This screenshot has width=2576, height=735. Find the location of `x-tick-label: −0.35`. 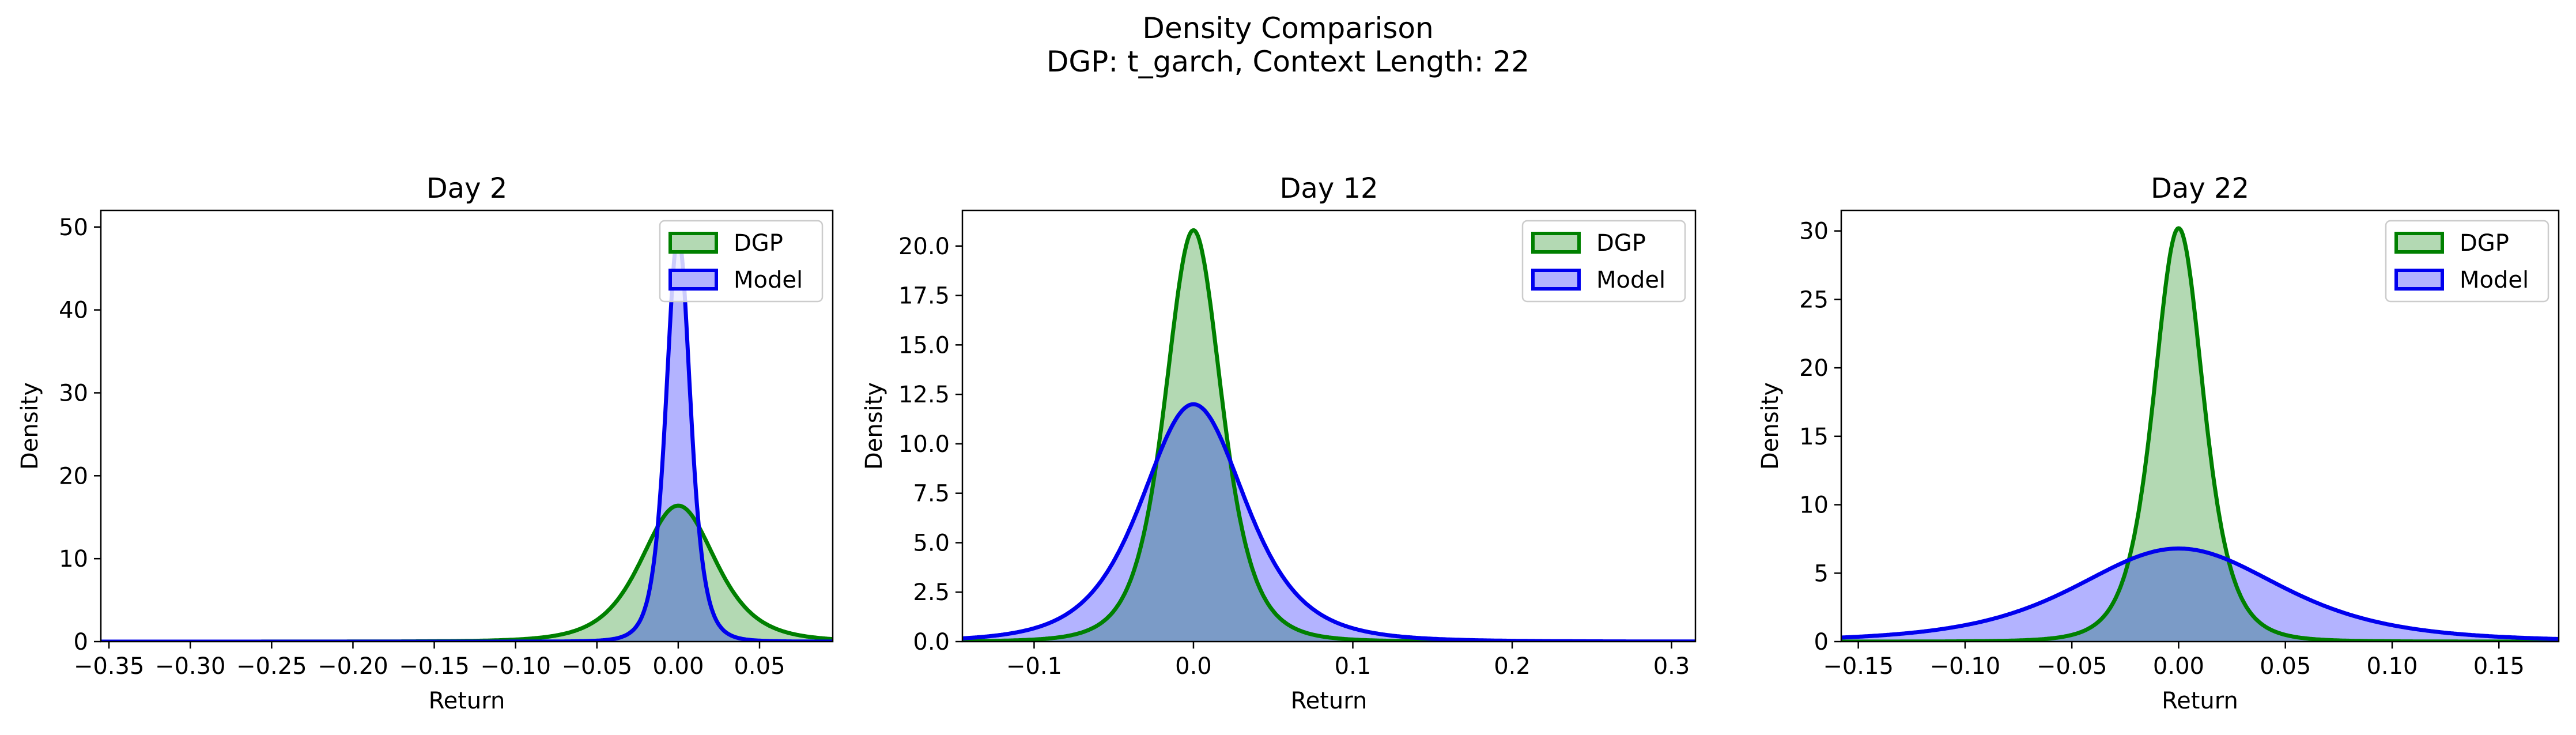

x-tick-label: −0.35 is located at coordinates (109, 666).